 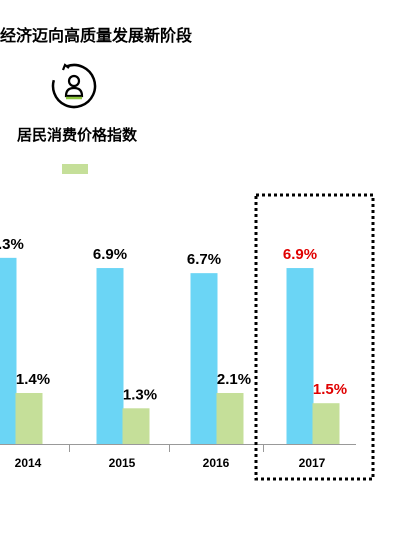 What do you see at coordinates (110, 356) in the screenshot?
I see `bar-blue-2015` at bounding box center [110, 356].